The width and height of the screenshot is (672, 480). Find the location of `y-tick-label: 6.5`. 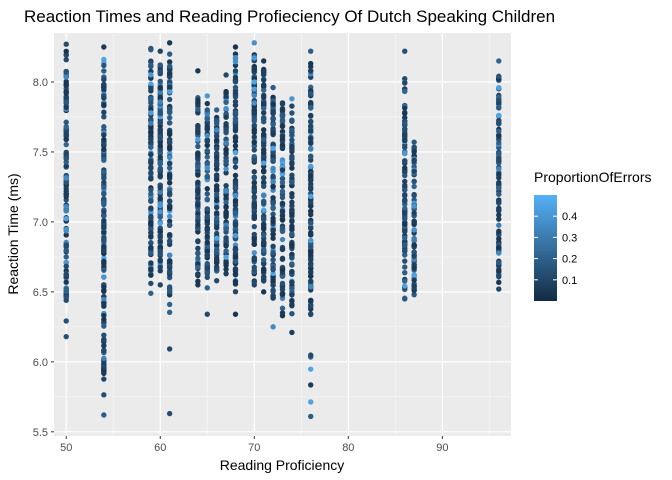

y-tick-label: 6.5 is located at coordinates (40, 293).